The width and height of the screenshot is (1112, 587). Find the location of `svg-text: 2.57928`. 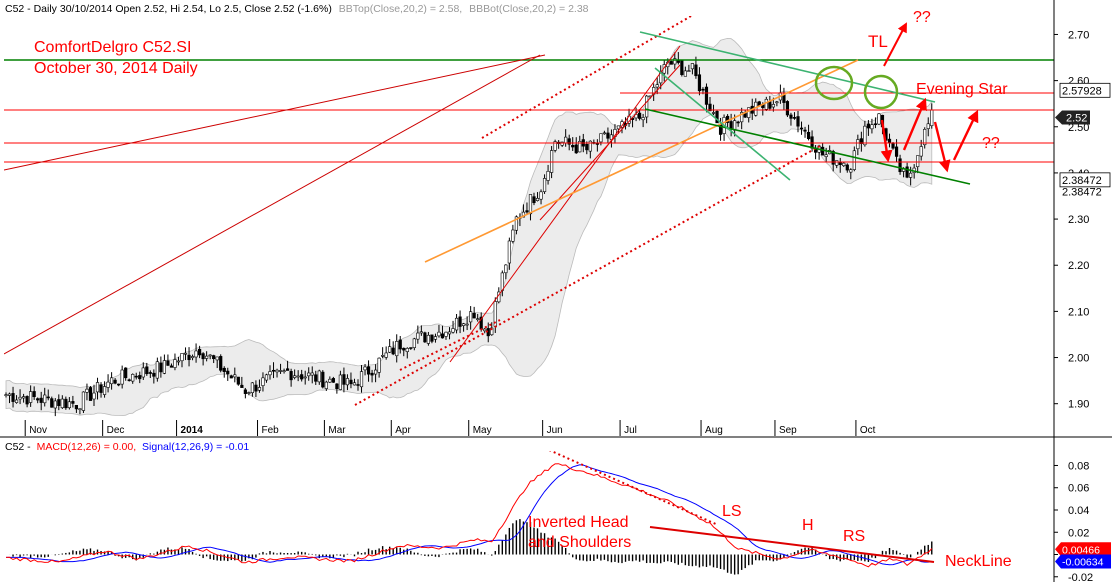

svg-text: 2.57928 is located at coordinates (1082, 91).